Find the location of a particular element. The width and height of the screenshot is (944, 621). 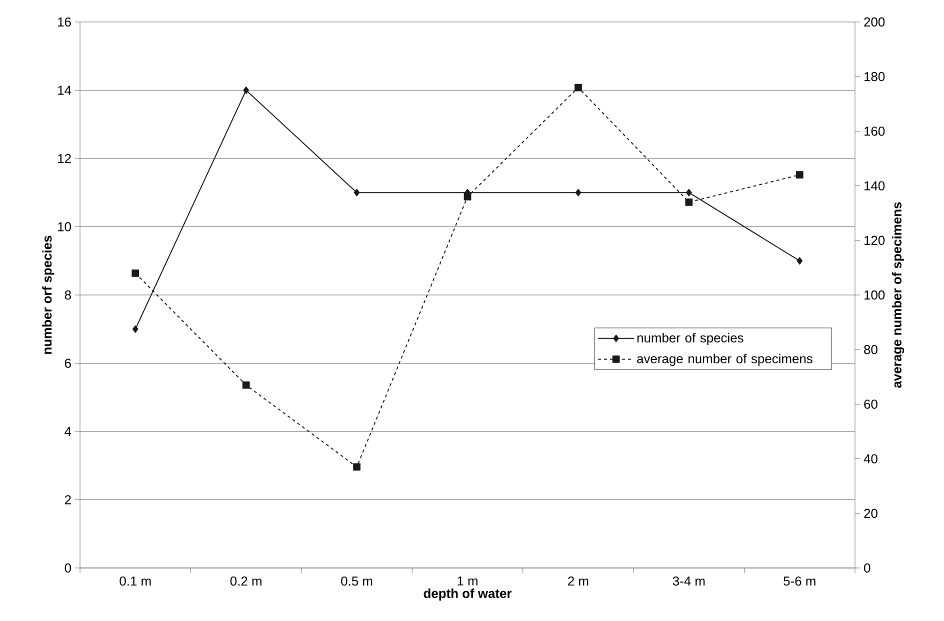

y-tick-label: 16 is located at coordinates (64, 22).